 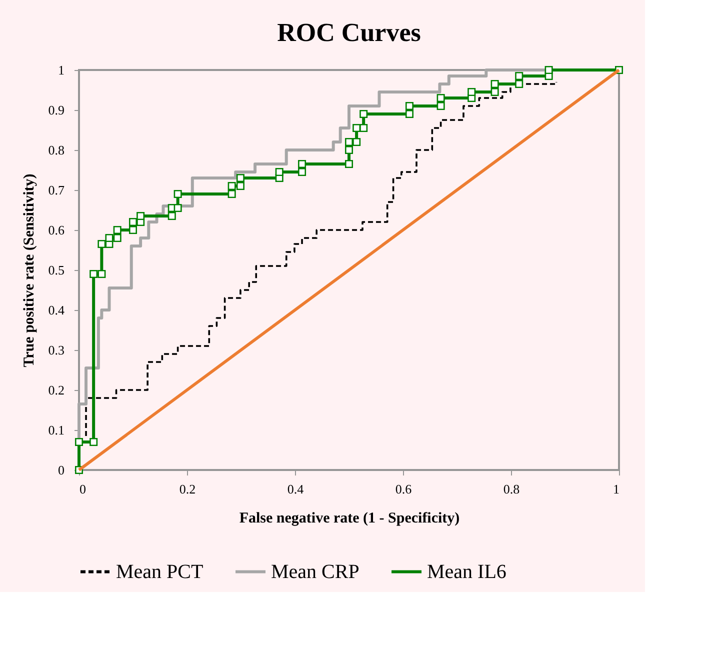 I want to click on y-tick-label: 0, so click(x=61, y=470).